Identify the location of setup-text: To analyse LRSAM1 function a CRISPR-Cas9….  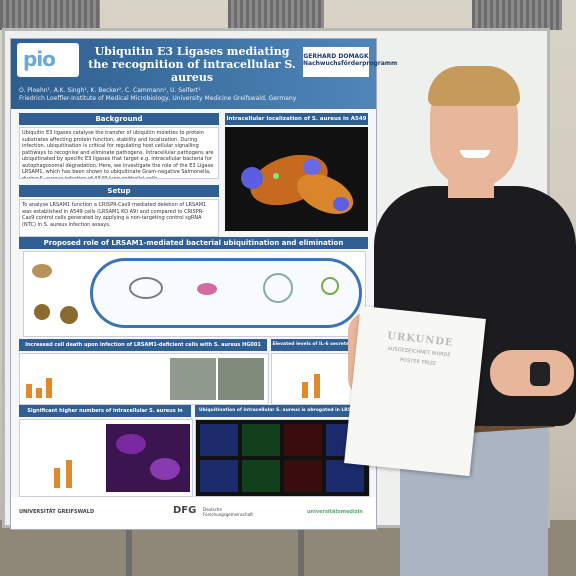
(119, 218).